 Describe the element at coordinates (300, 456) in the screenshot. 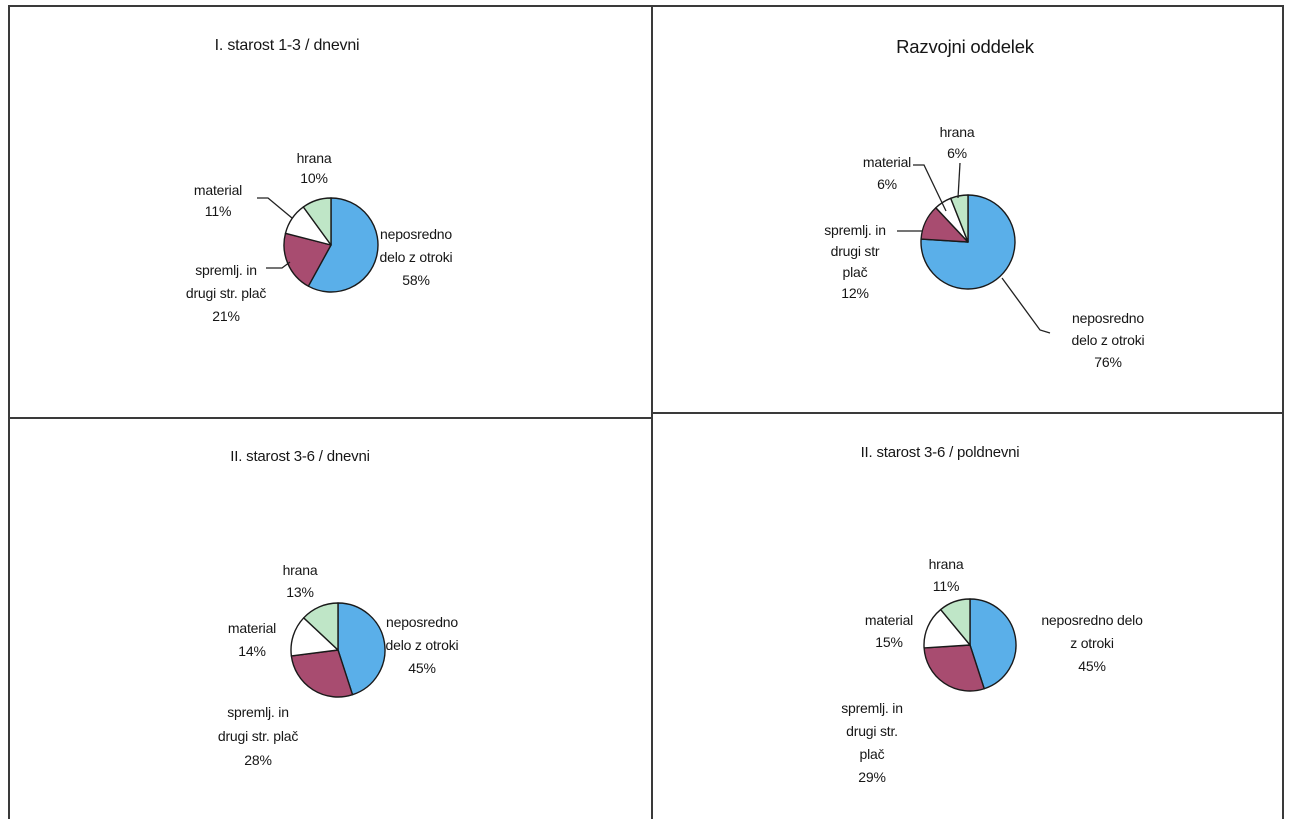

I see `chart-title: II. starost 3-6 / dnevni` at that location.